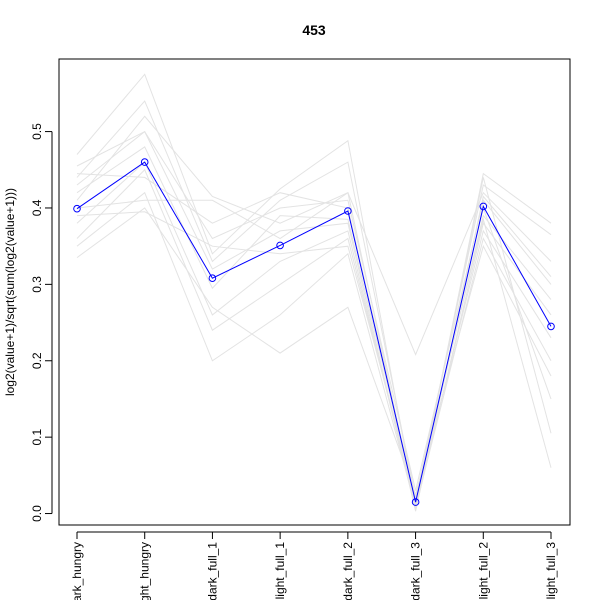 The image size is (600, 600). What do you see at coordinates (314, 30) in the screenshot?
I see `chart-title: 453` at bounding box center [314, 30].